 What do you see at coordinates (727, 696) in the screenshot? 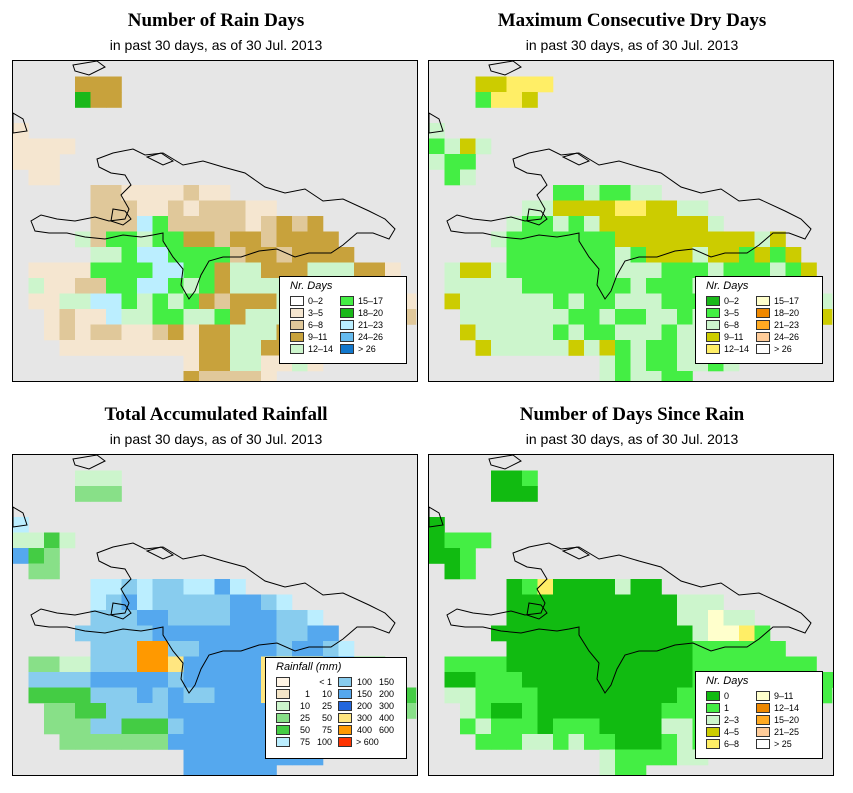
I see `legend-label: 0` at bounding box center [727, 696].